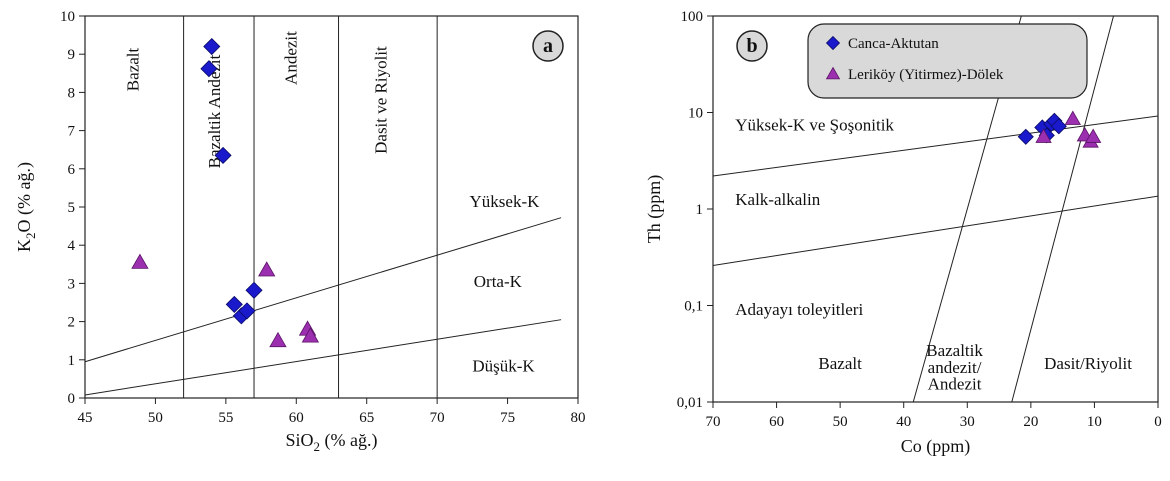  I want to click on x-tick-label: 30, so click(967, 422).